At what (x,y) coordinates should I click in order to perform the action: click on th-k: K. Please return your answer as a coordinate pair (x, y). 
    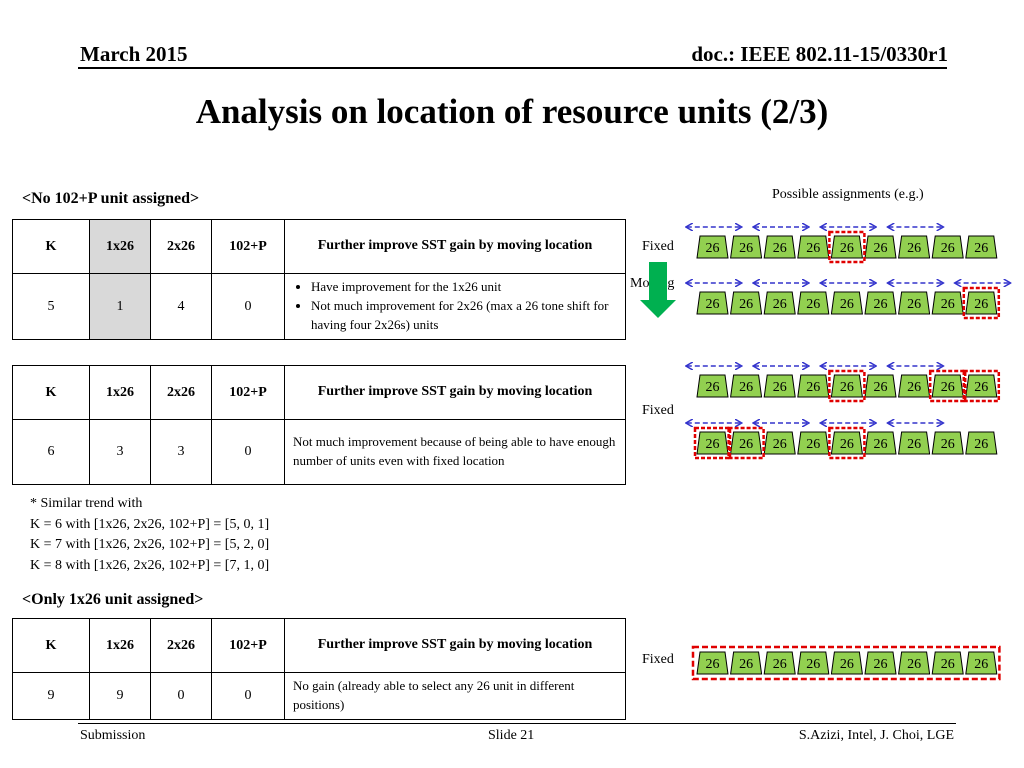
    Looking at the image, I should click on (51, 246).